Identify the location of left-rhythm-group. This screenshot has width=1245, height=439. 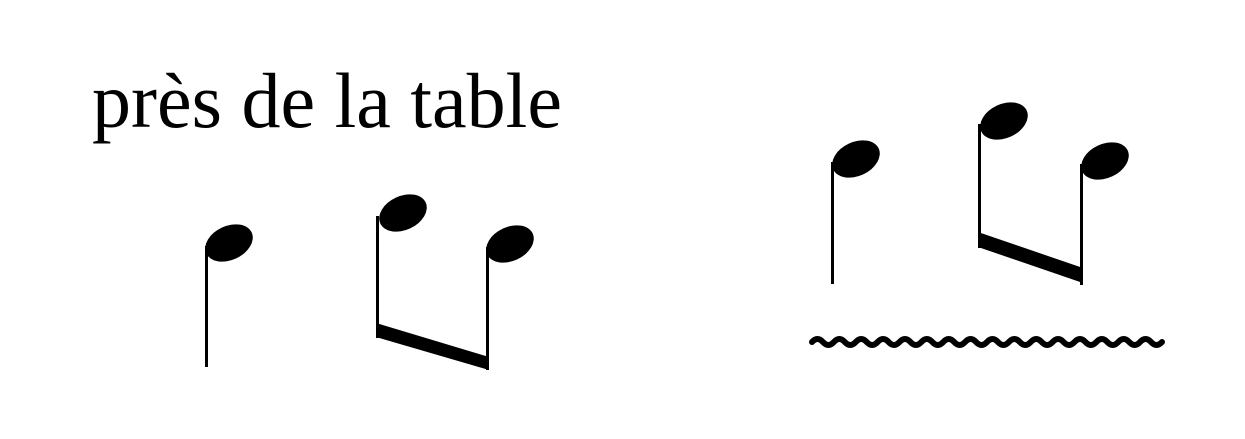
(369, 282).